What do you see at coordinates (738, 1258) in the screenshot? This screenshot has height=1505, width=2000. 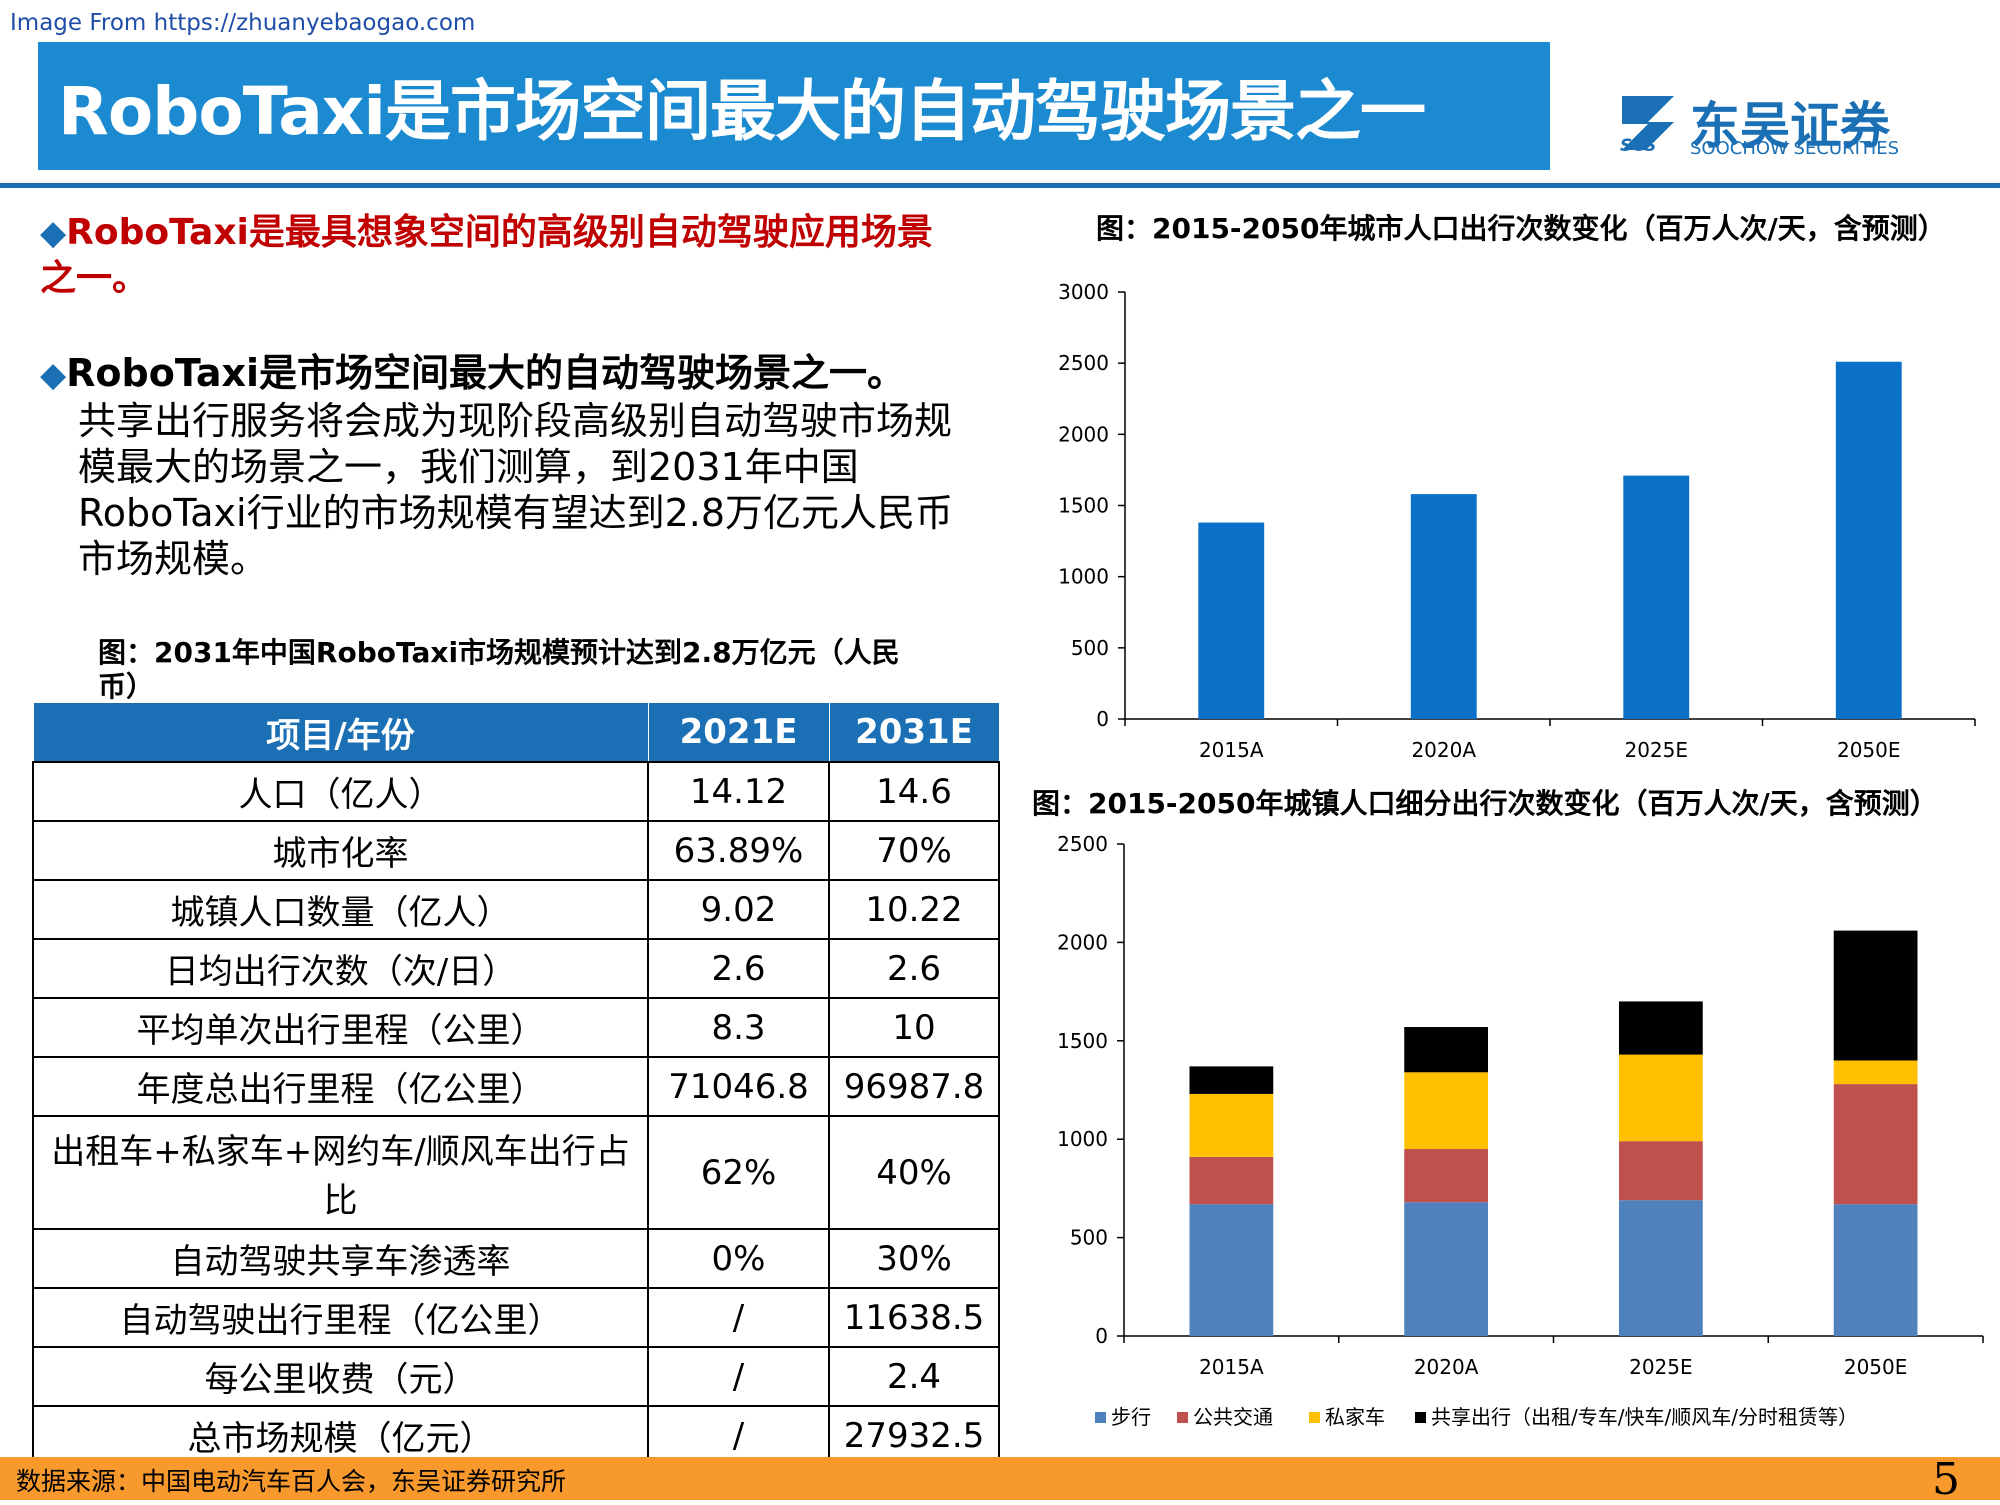 I see `table-cell-2021: 0%` at bounding box center [738, 1258].